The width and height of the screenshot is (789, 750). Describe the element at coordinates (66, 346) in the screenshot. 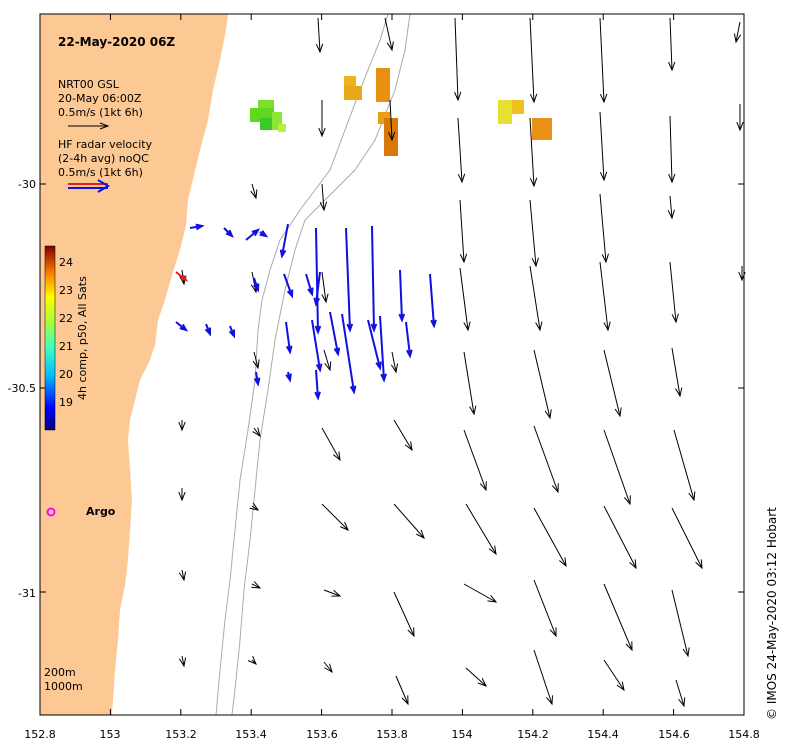

I see `colorbar-tick: 21` at that location.